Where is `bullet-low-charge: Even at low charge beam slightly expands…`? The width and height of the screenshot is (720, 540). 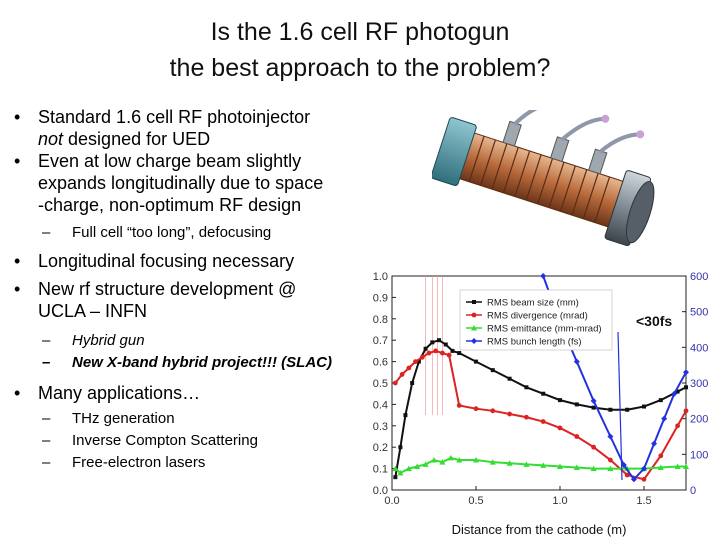
bullet-low-charge: Even at low charge beam slightly expands… is located at coordinates (194, 183).